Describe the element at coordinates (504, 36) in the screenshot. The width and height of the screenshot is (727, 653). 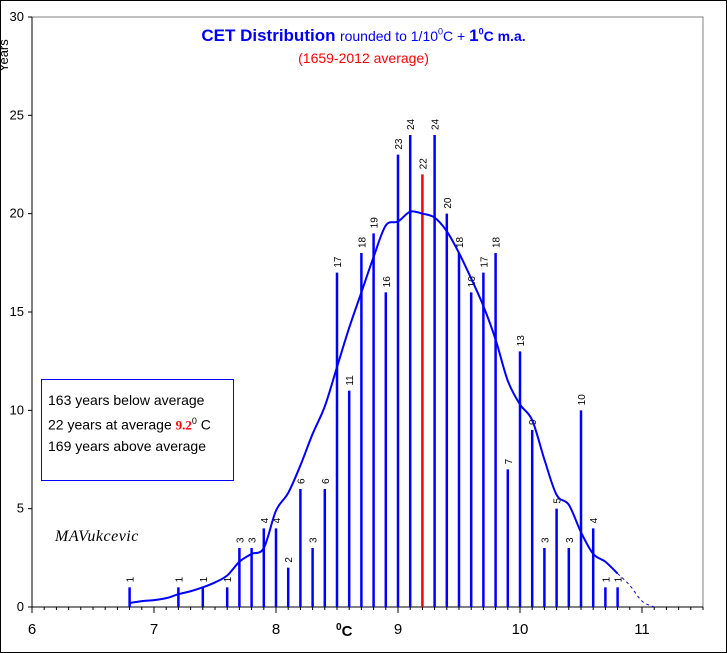
I see `title-ma: C m.a.` at that location.